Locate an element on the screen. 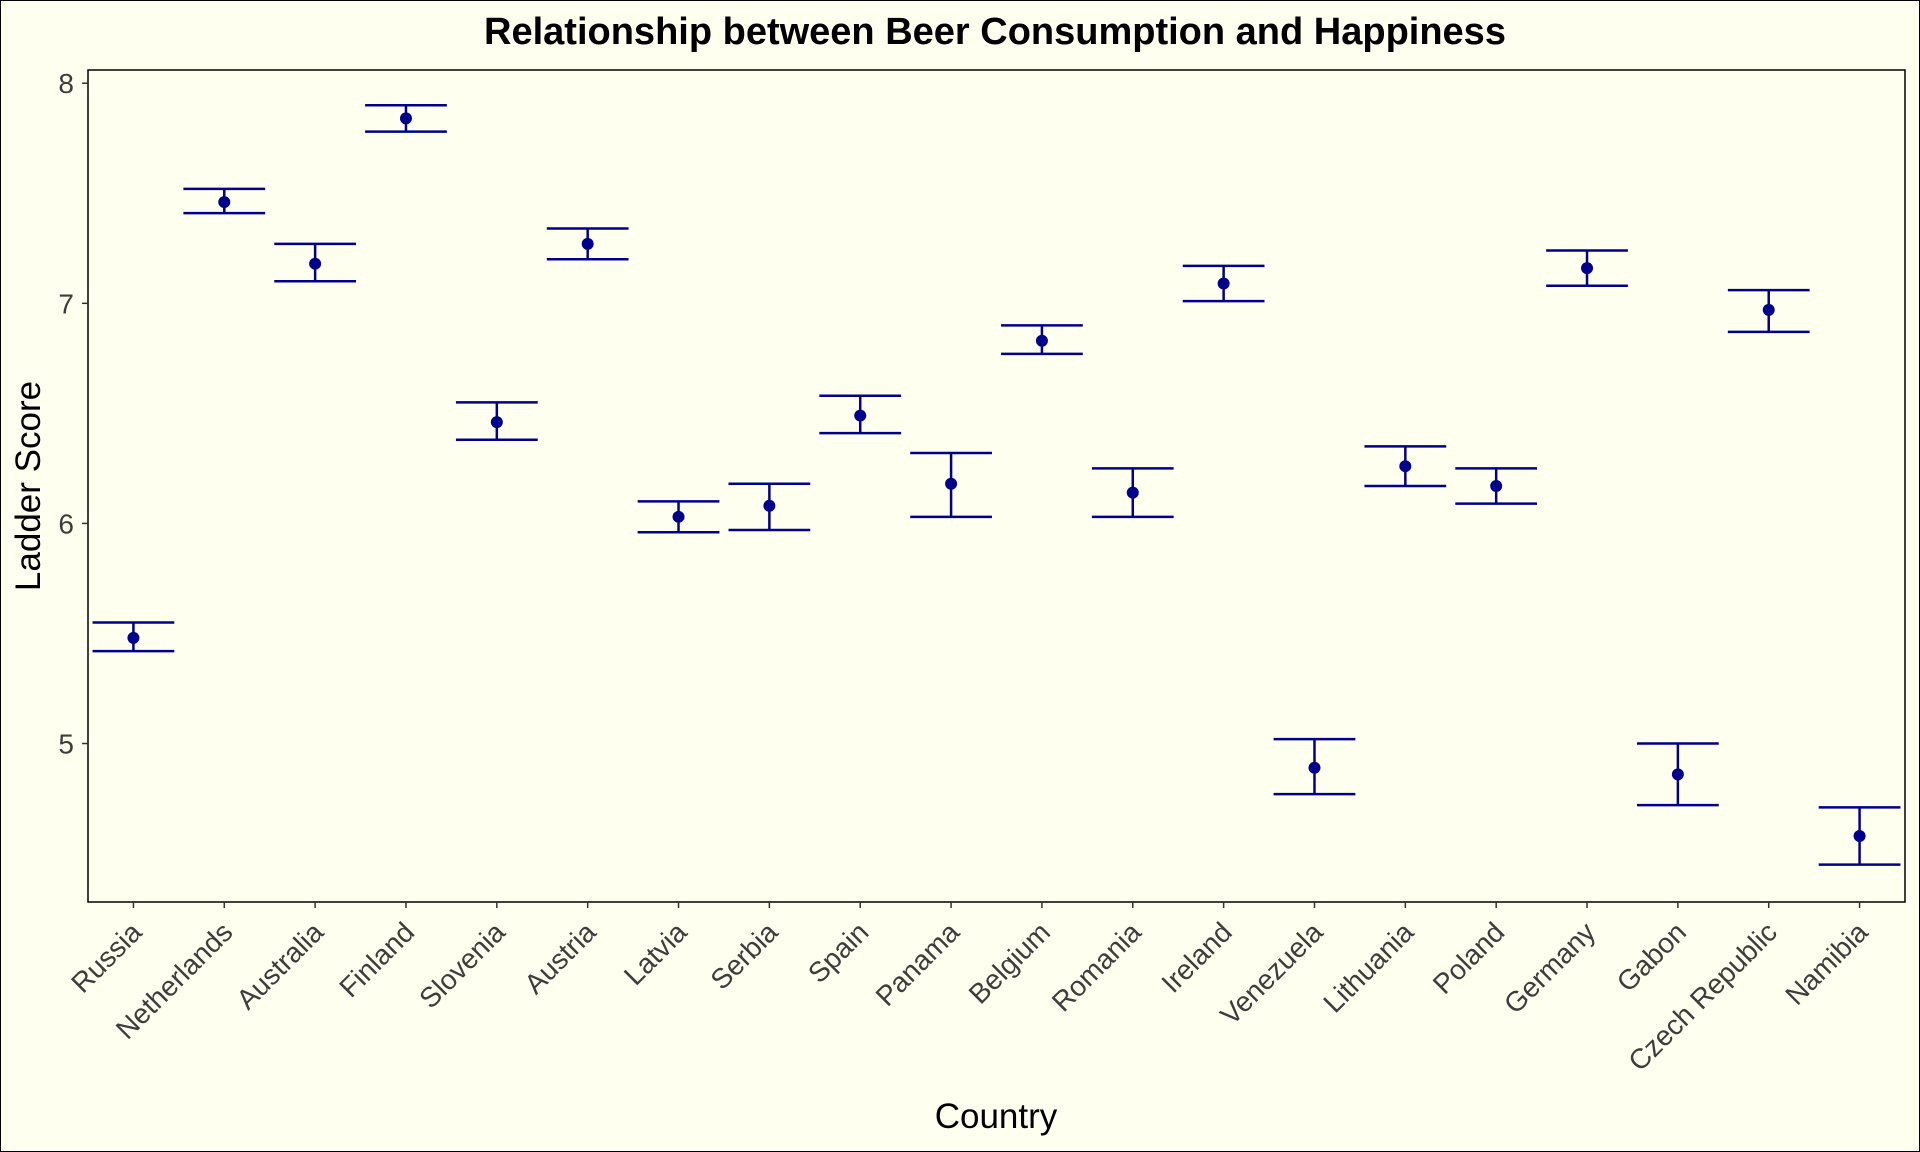 The image size is (1920, 1152). x-tick-label: Spain is located at coordinates (838, 952).